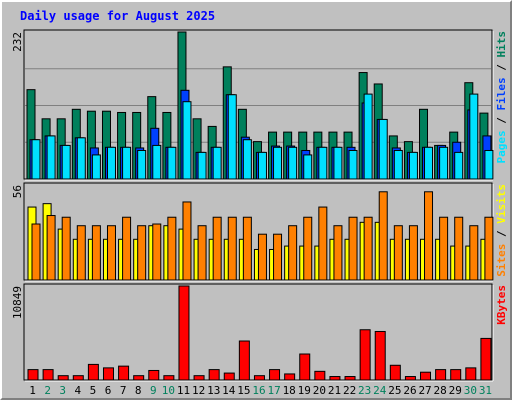  I want to click on day-label-6: 6, so click(108, 390).